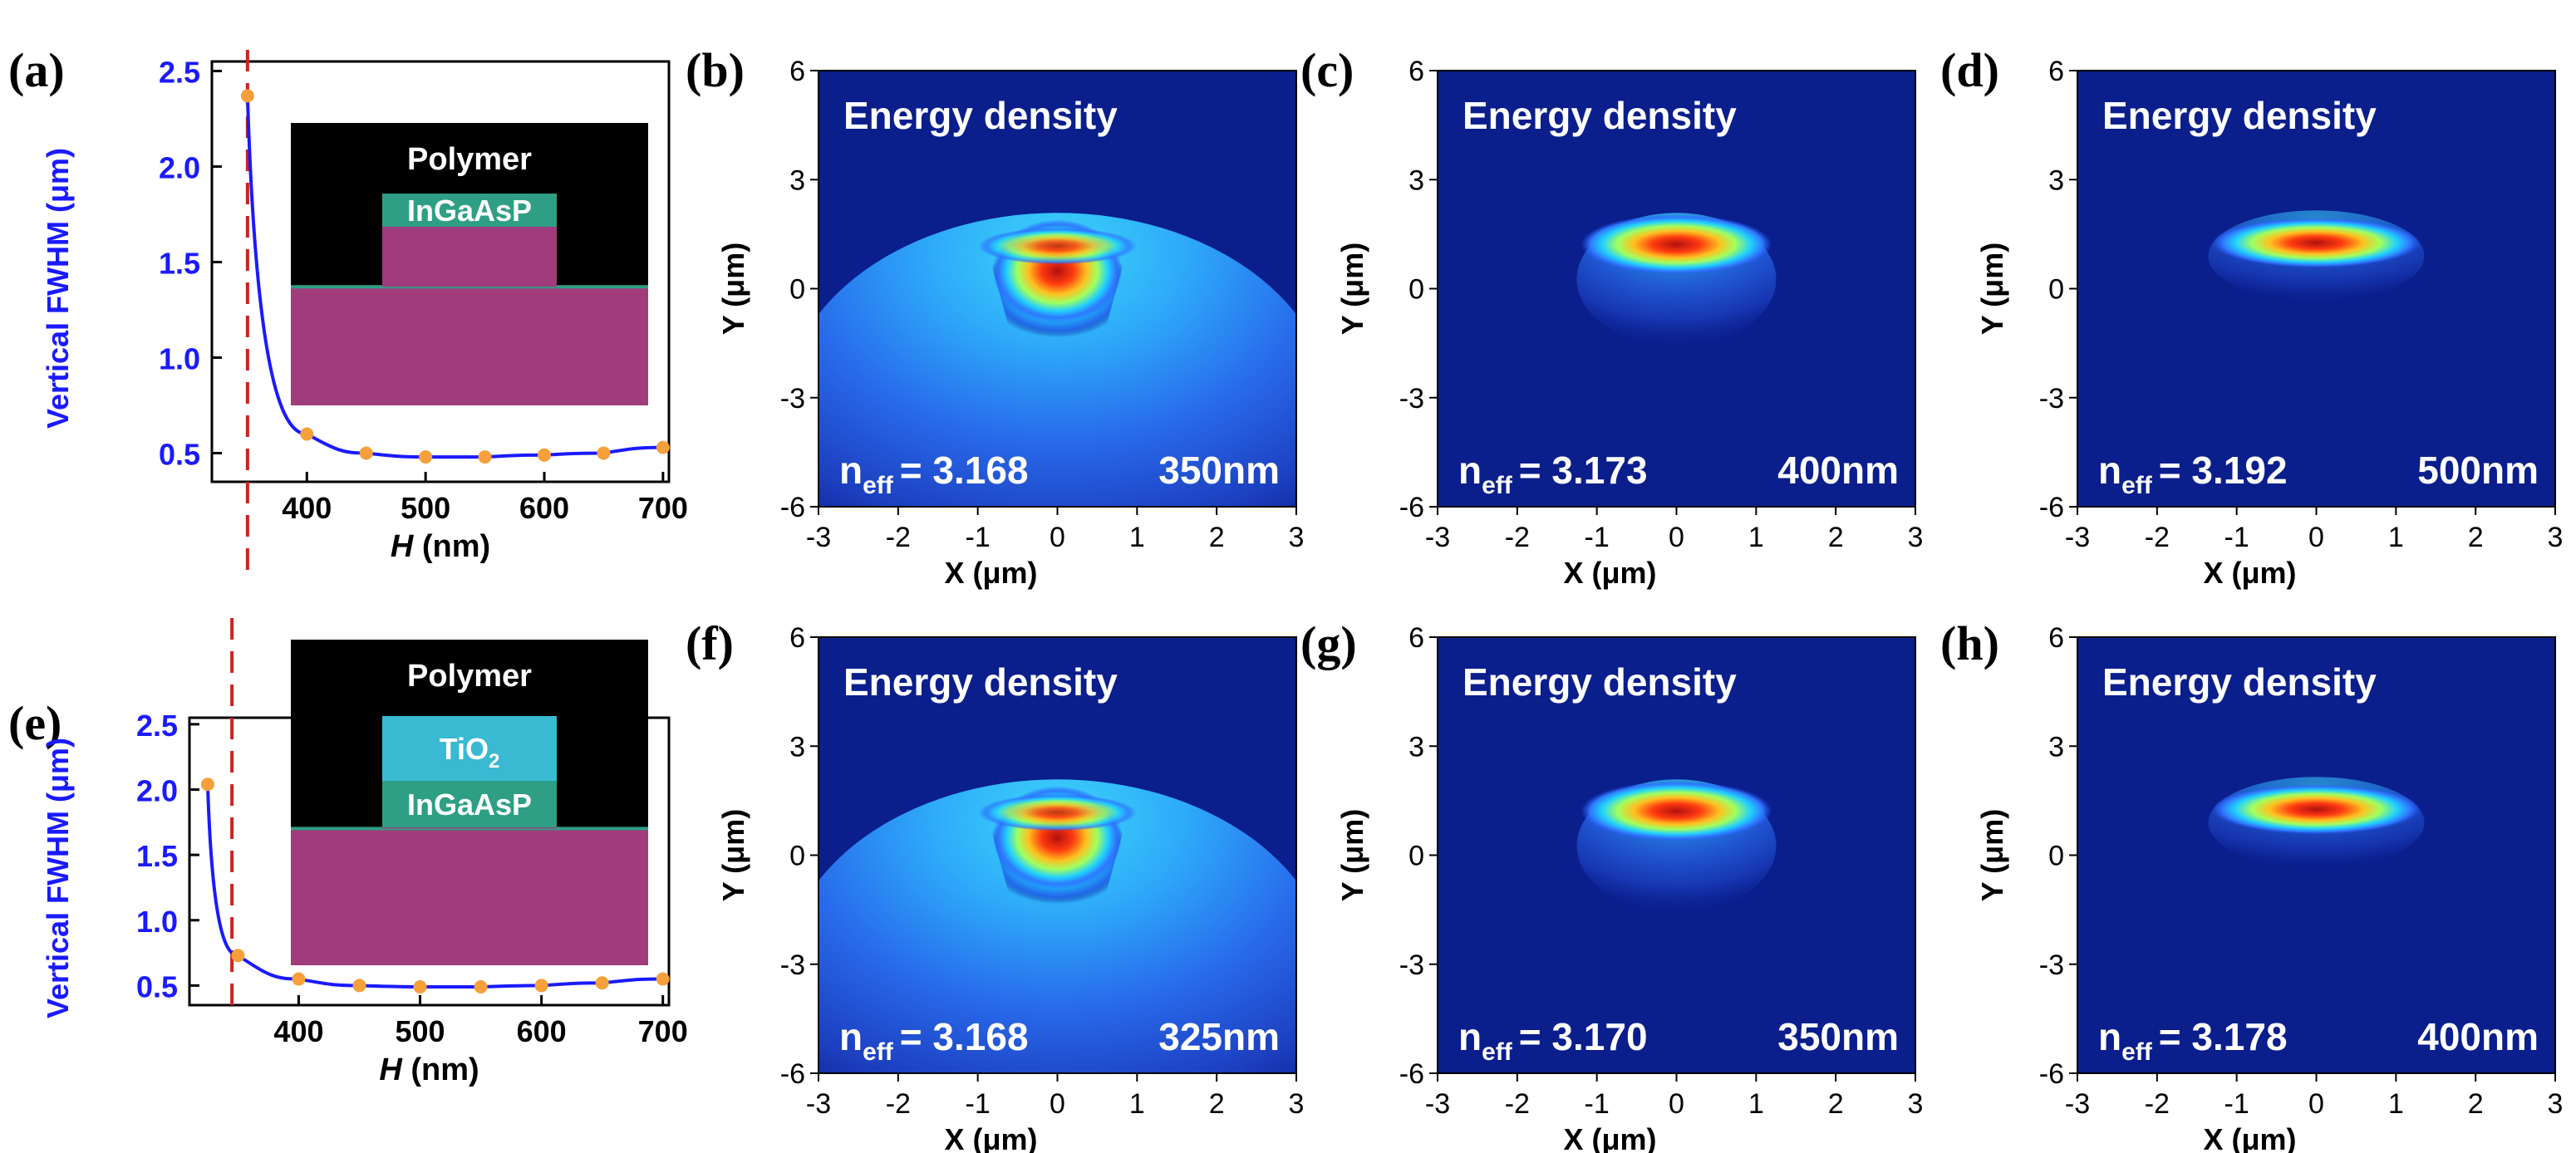 Image resolution: width=2576 pixels, height=1153 pixels. What do you see at coordinates (1297, 1104) in the screenshot?
I see `x-tick-label: 3` at bounding box center [1297, 1104].